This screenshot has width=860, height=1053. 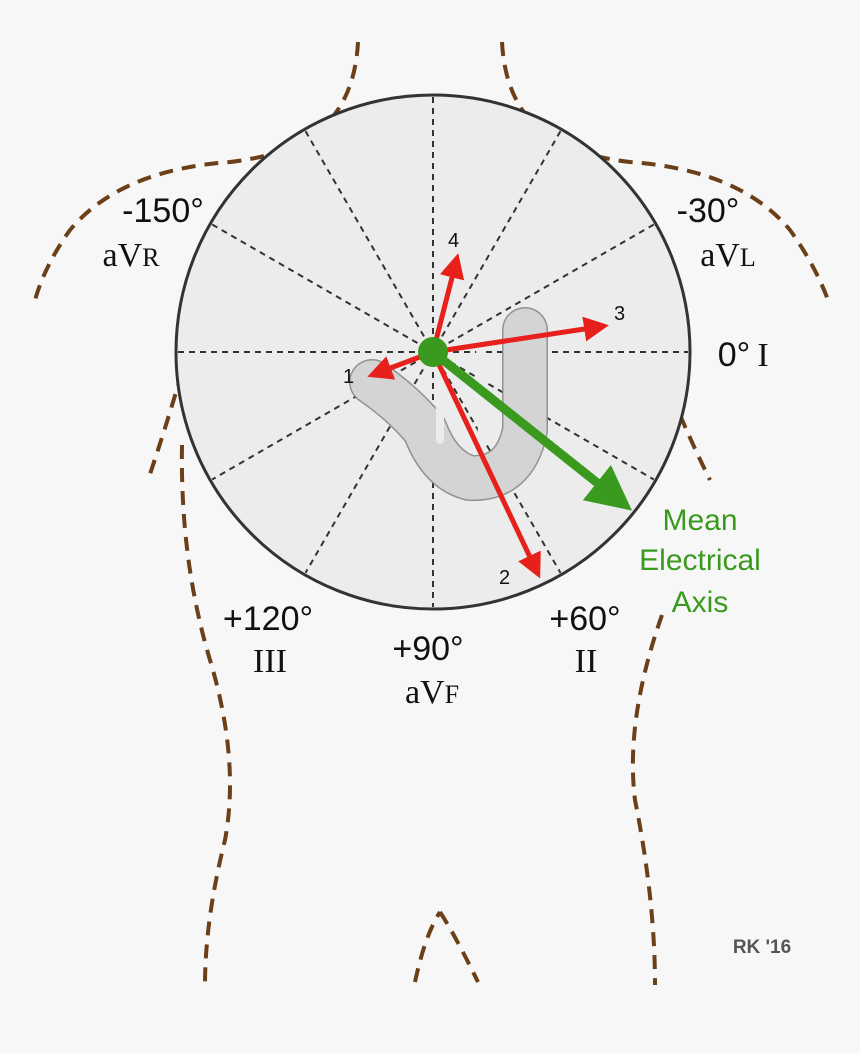 I want to click on lead-name: aVR, so click(x=132, y=255).